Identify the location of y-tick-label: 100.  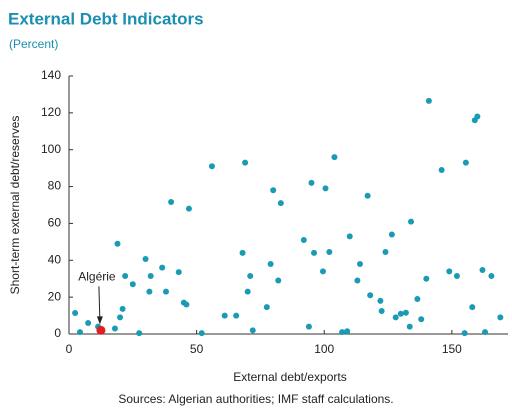
(51, 149).